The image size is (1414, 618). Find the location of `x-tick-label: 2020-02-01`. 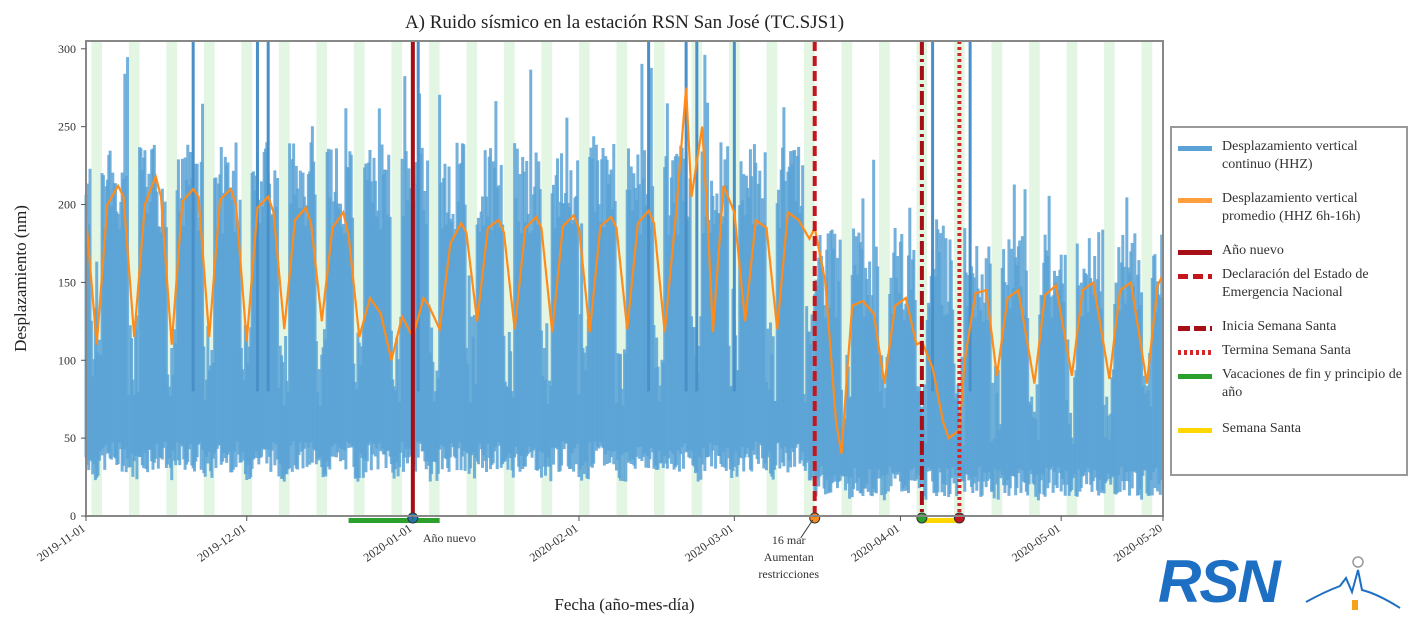

x-tick-label: 2020-02-01 is located at coordinates (554, 543).